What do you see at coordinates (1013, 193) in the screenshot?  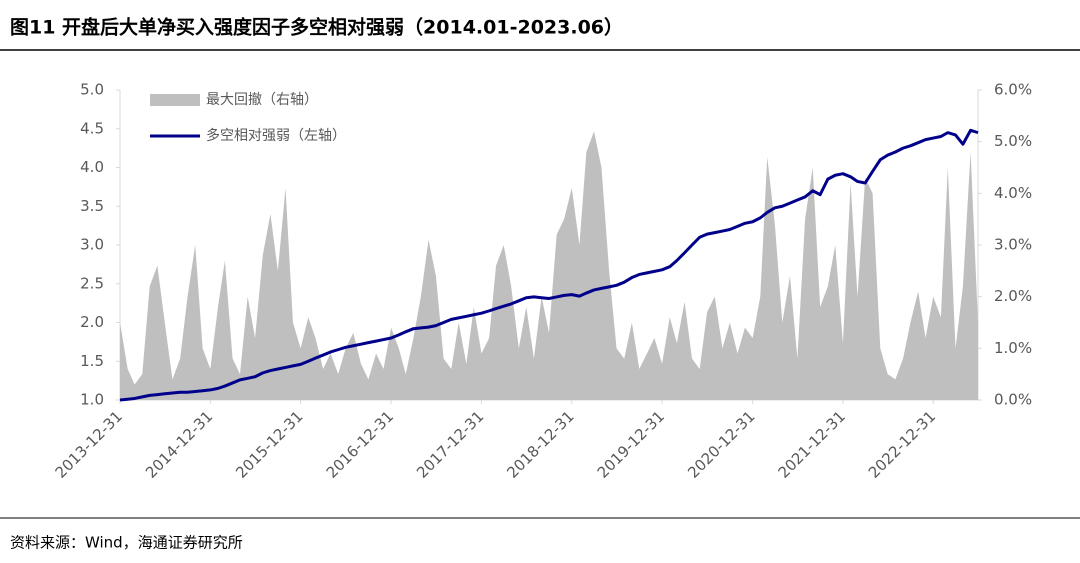 I see `y2-tick-label: 4.0%` at bounding box center [1013, 193].